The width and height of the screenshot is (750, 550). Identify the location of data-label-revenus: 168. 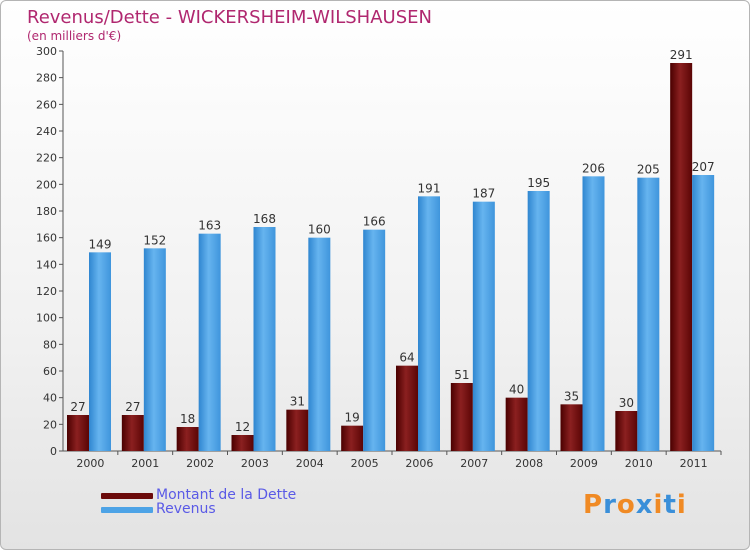
(264, 219).